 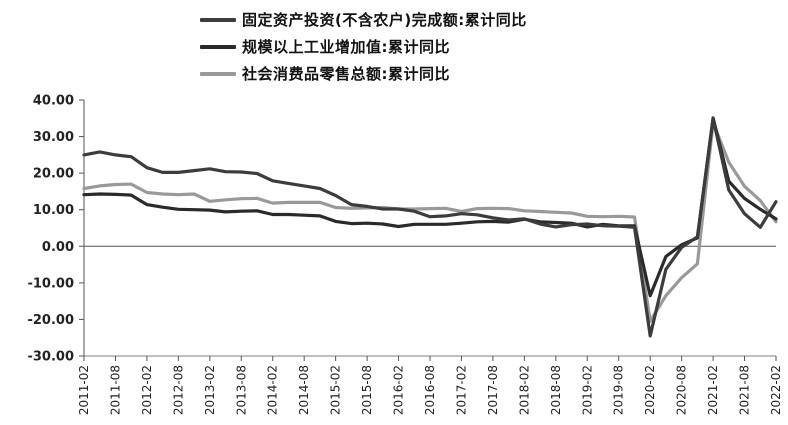 What do you see at coordinates (461, 390) in the screenshot?
I see `x-tick-label: 2017-02` at bounding box center [461, 390].